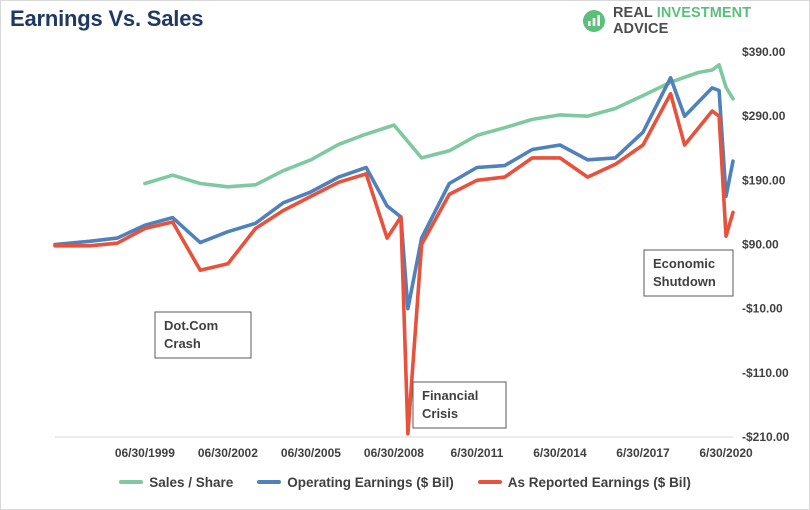 Image resolution: width=810 pixels, height=510 pixels. I want to click on annotation-financial: Financial Crisis, so click(459, 405).